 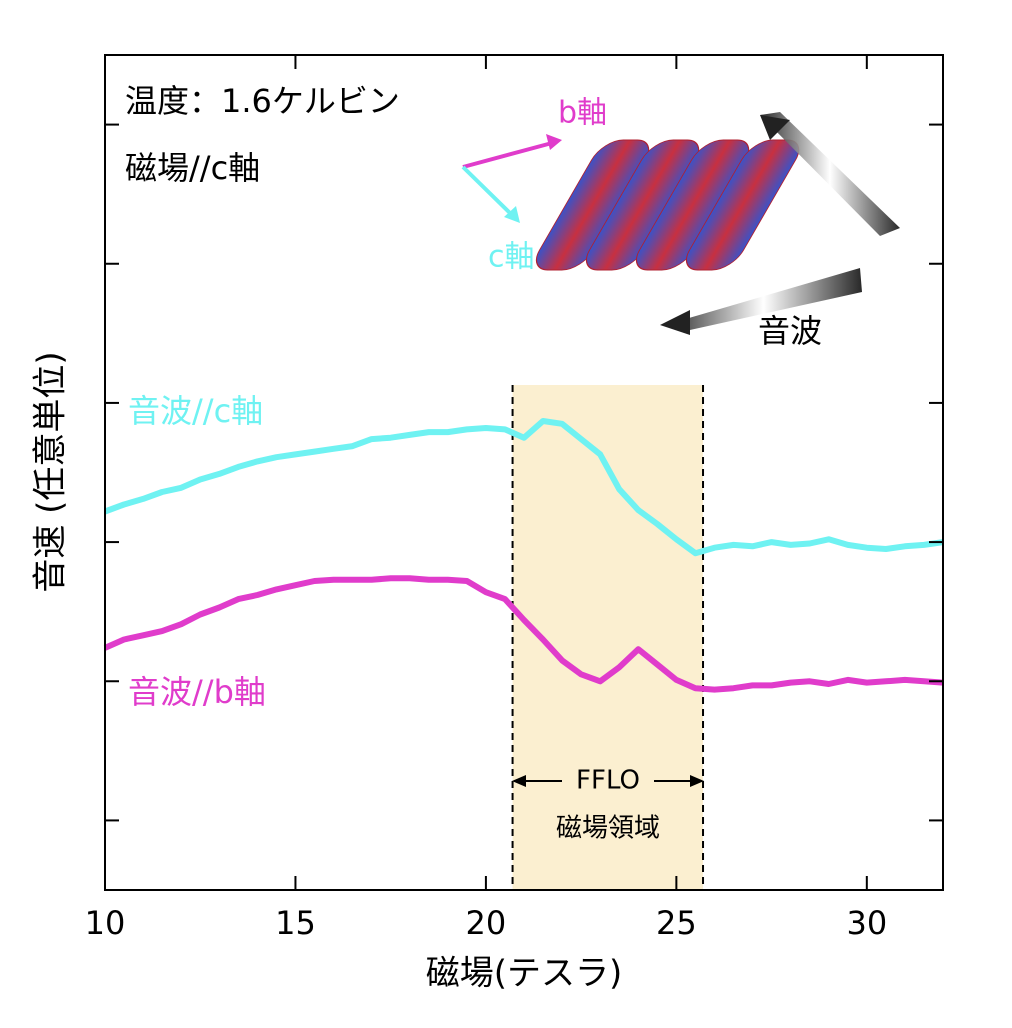 What do you see at coordinates (608, 781) in the screenshot?
I see `region-label: FFLO` at bounding box center [608, 781].